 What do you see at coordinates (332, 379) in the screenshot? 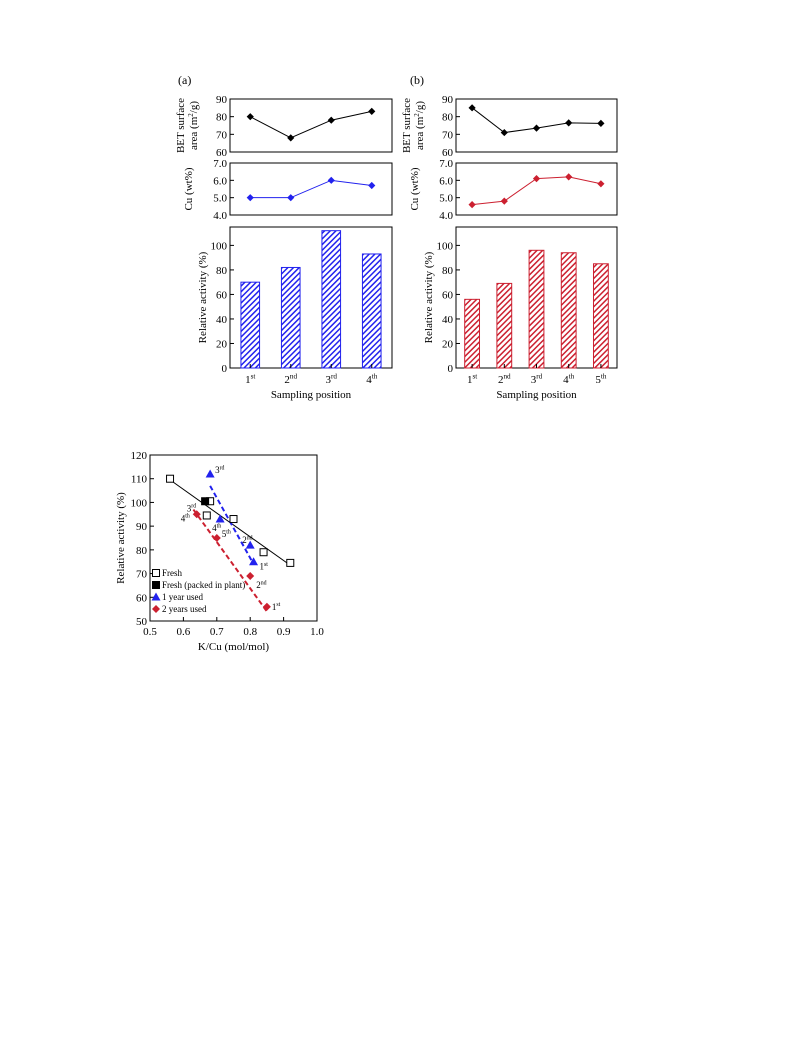
I see `panel-a-category-label: 3rd` at bounding box center [332, 379].